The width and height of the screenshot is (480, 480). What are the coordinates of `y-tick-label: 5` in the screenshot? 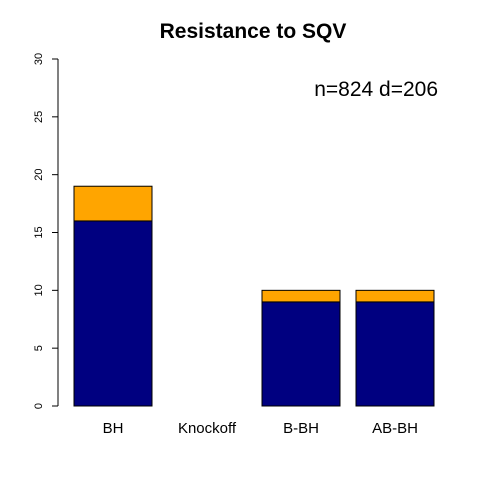 It's located at (39, 348).